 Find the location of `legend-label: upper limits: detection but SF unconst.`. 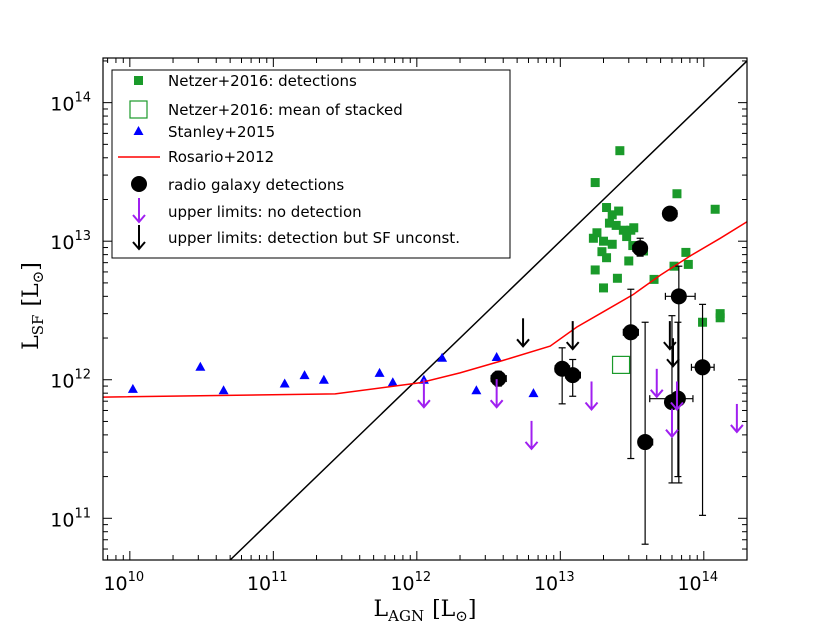

legend-label: upper limits: detection but SF unconst. is located at coordinates (314, 238).